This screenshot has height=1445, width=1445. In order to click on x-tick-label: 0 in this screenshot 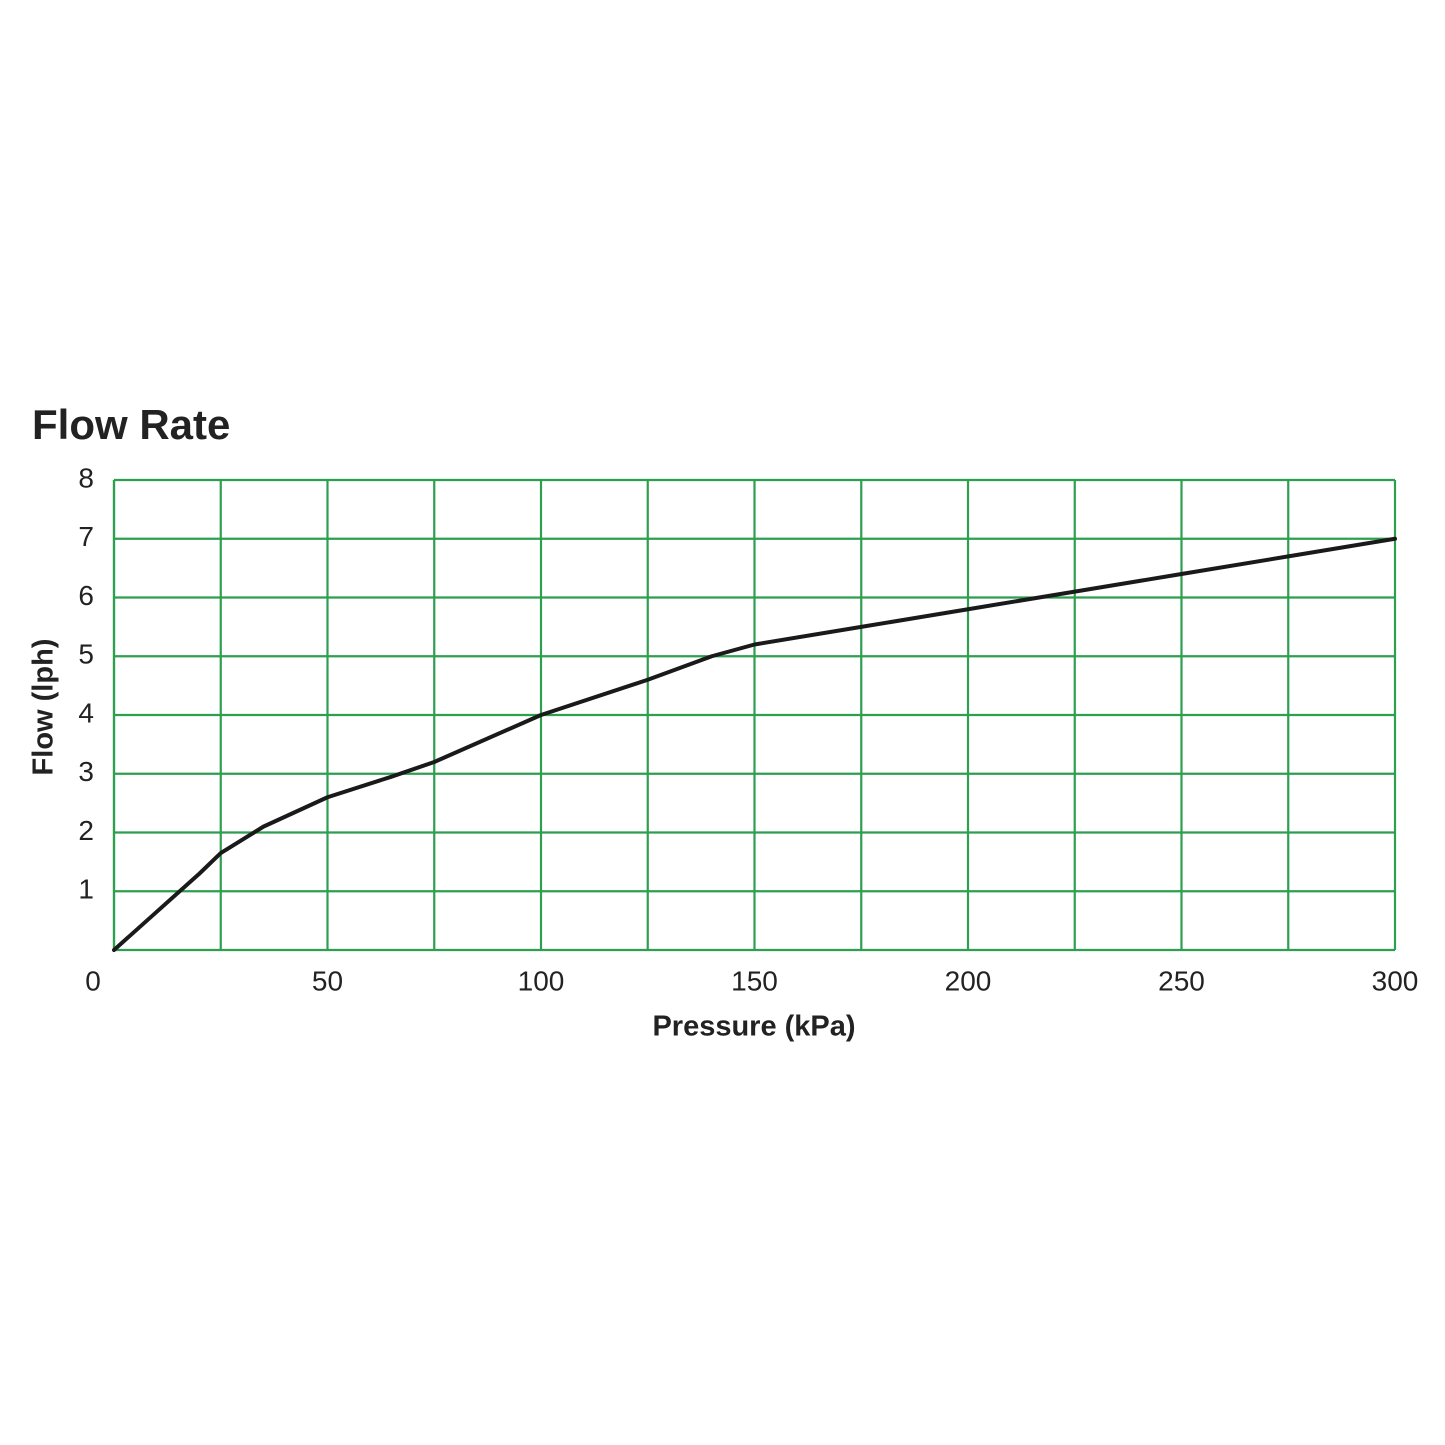, I will do `click(93, 980)`.